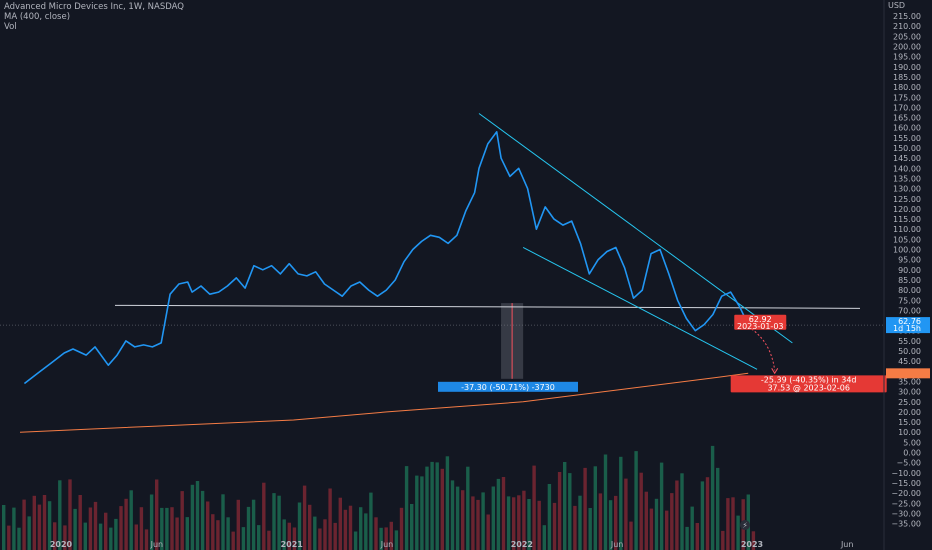  I want to click on x-axis: 2020 Jun 2021 Jun 2022 Jun 2023 Jun, so click(452, 544).